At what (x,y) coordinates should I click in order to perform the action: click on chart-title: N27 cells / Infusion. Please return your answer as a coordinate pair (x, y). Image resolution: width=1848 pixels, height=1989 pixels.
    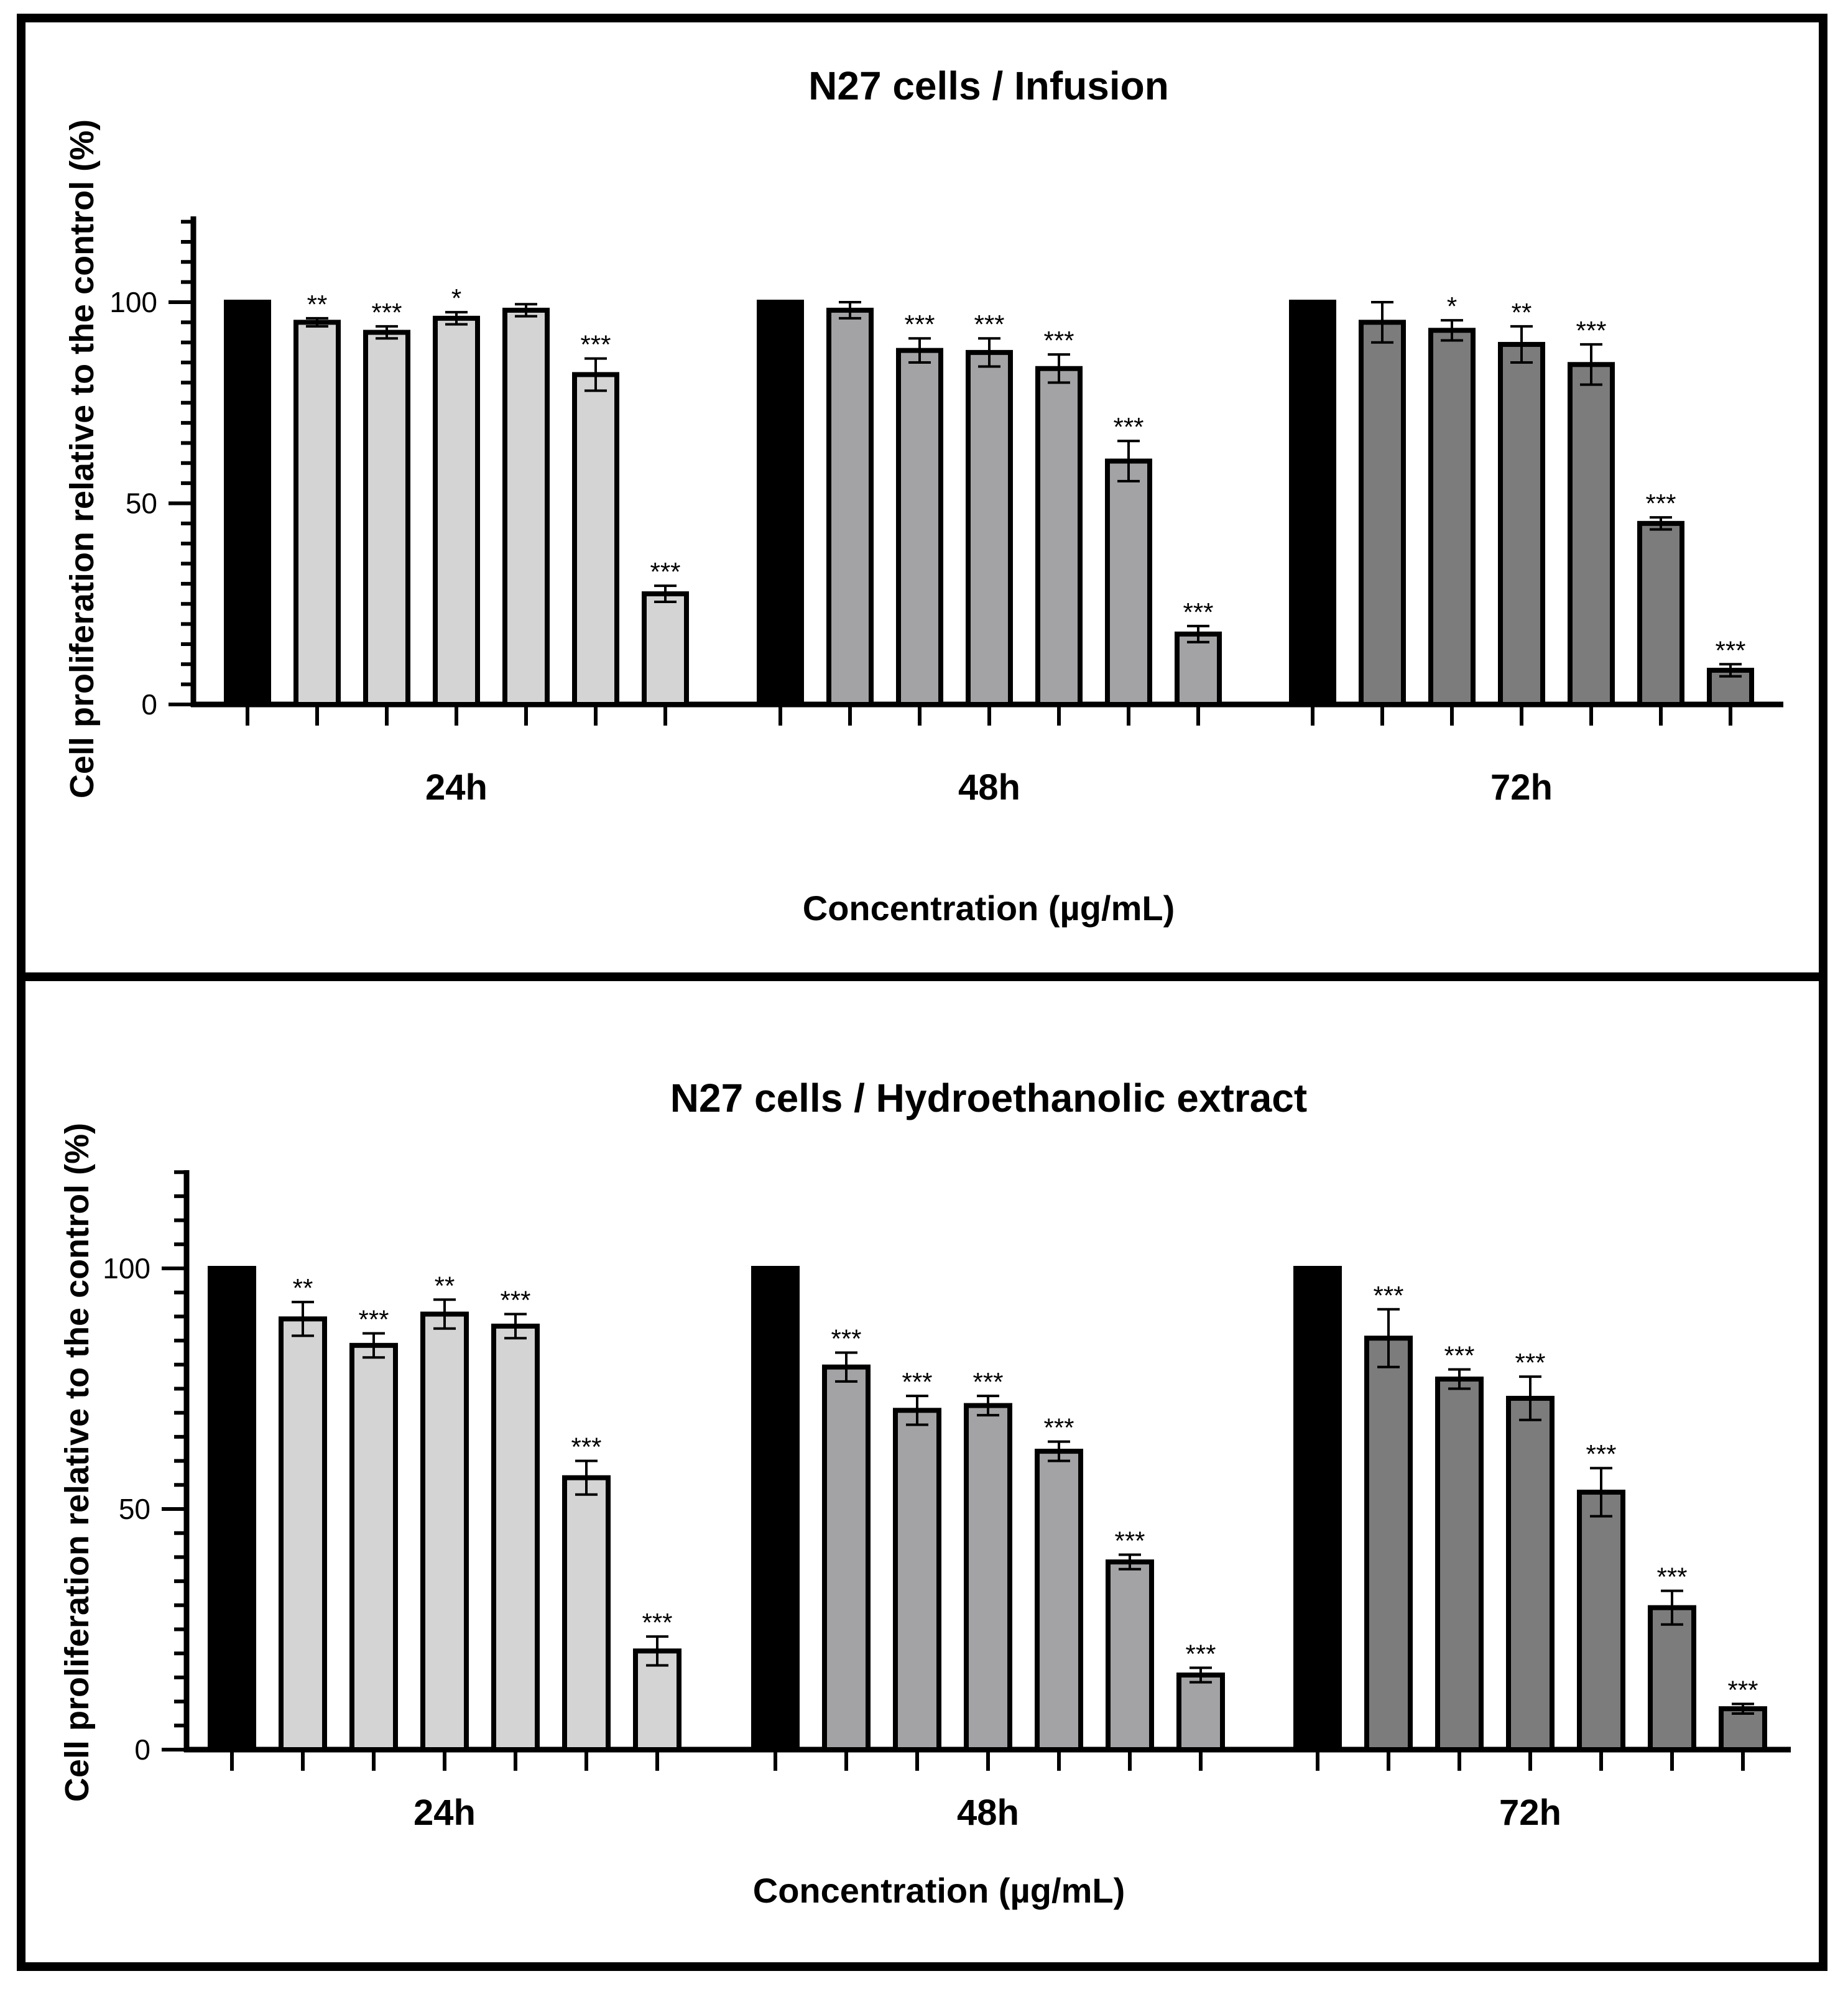
    Looking at the image, I should click on (988, 85).